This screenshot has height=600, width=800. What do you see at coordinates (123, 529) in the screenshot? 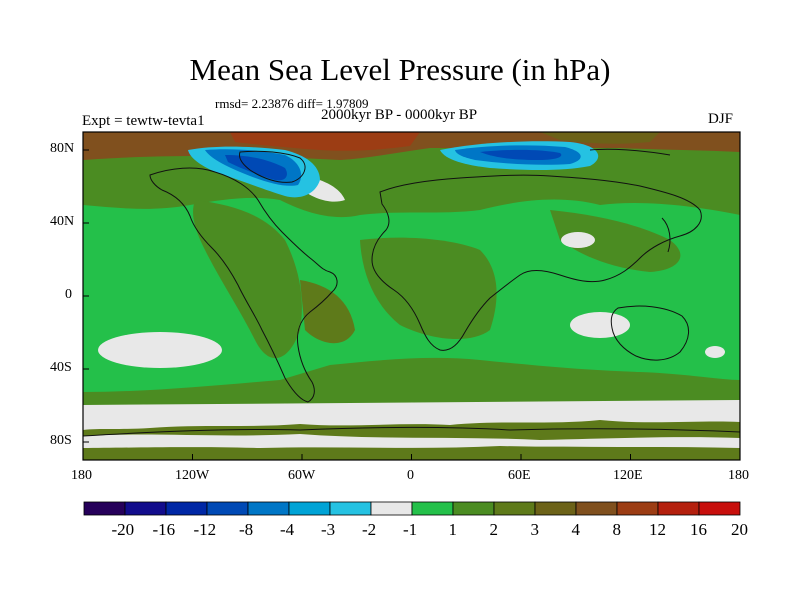
I see `colorbar-label: -20` at bounding box center [123, 529].